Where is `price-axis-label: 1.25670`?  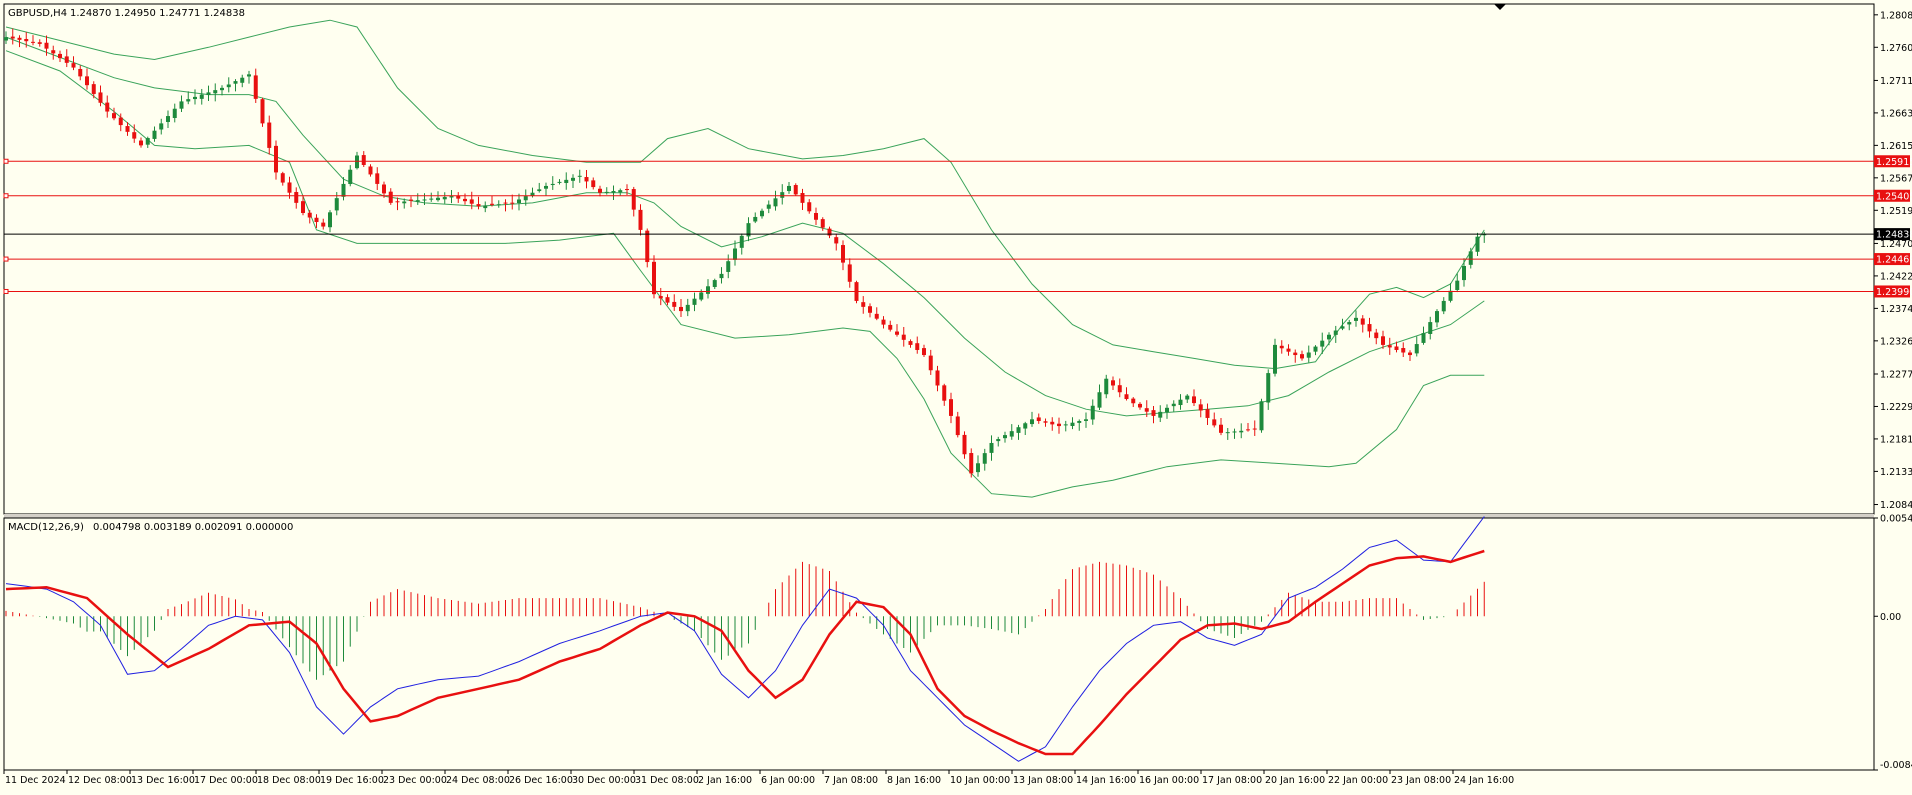 price-axis-label: 1.25670 is located at coordinates (1896, 178).